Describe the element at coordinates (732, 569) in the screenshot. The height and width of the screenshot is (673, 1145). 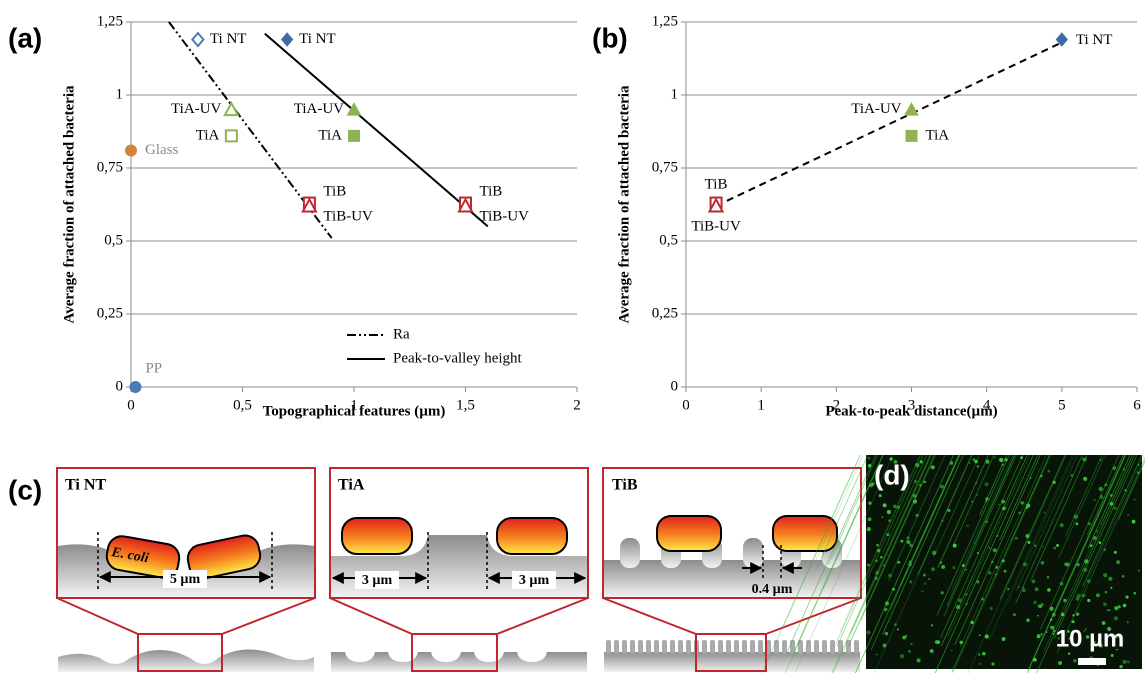
I see `diagram-tib` at that location.